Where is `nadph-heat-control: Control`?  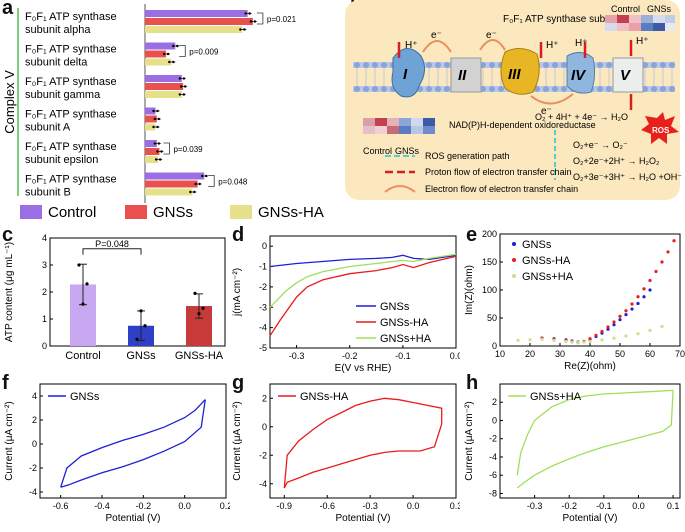 nadph-heat-control: Control is located at coordinates (377, 151).